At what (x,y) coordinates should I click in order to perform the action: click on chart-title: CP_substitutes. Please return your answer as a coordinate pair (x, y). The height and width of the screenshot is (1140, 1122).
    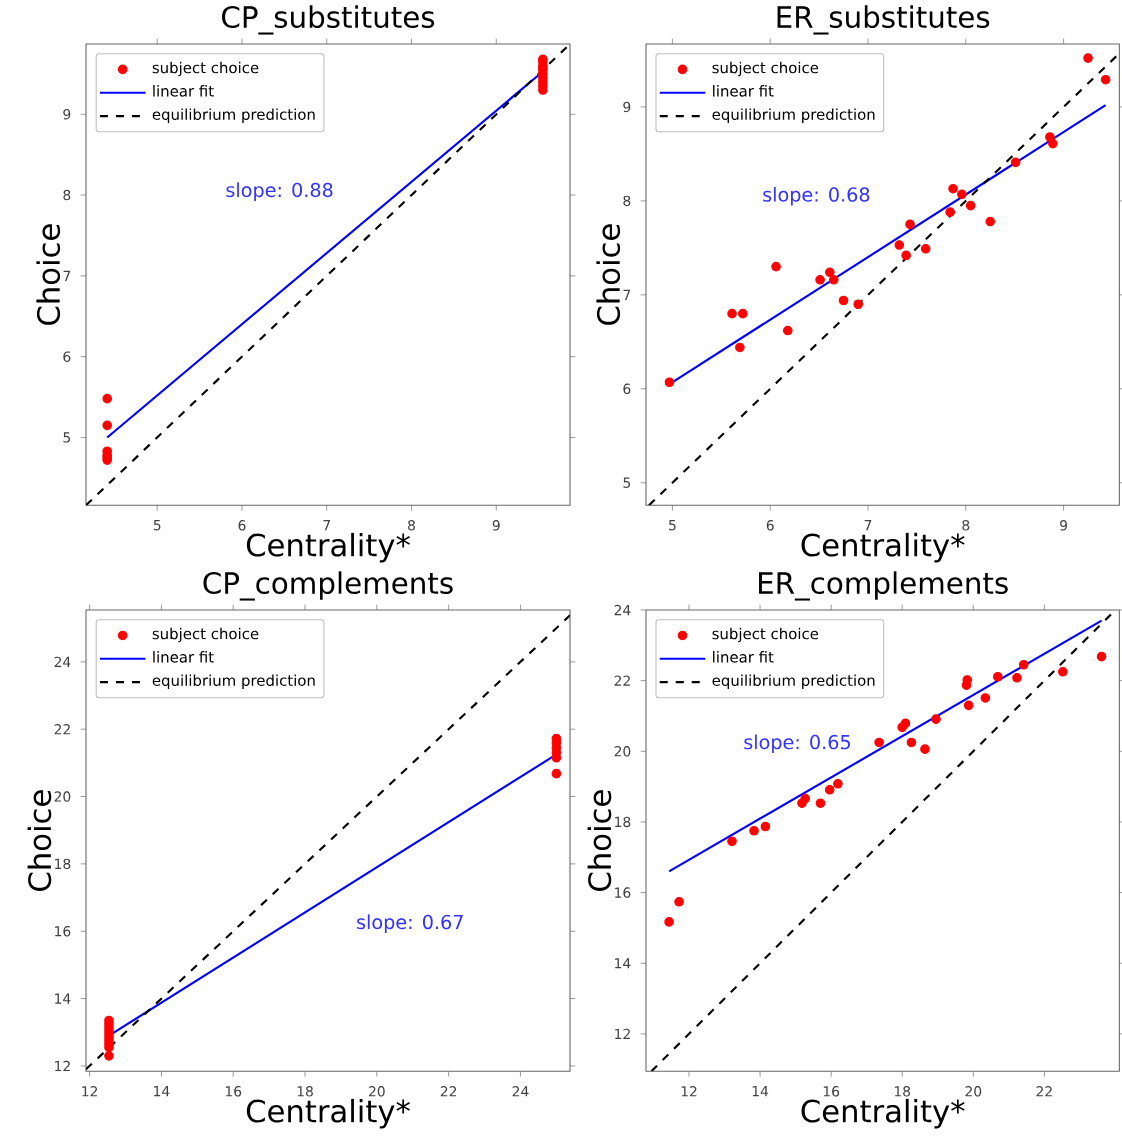
    Looking at the image, I should click on (328, 20).